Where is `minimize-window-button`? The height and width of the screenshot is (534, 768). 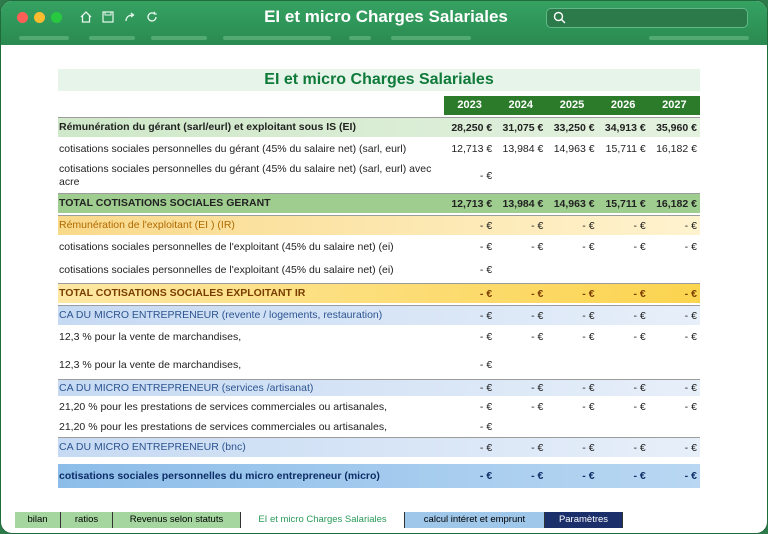 minimize-window-button is located at coordinates (39, 17).